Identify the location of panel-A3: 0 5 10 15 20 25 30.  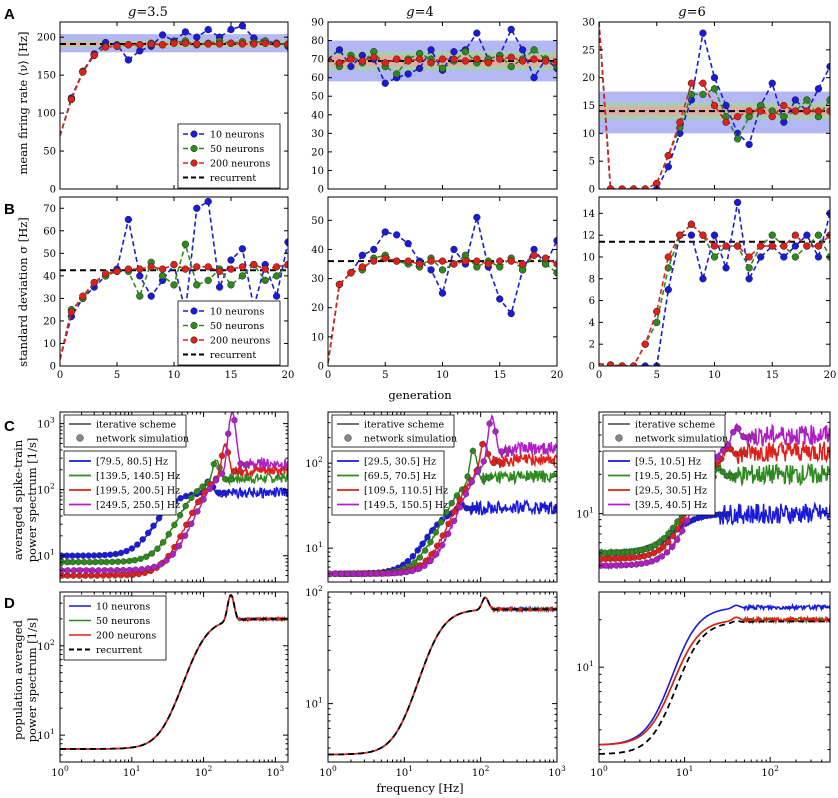
(706, 107).